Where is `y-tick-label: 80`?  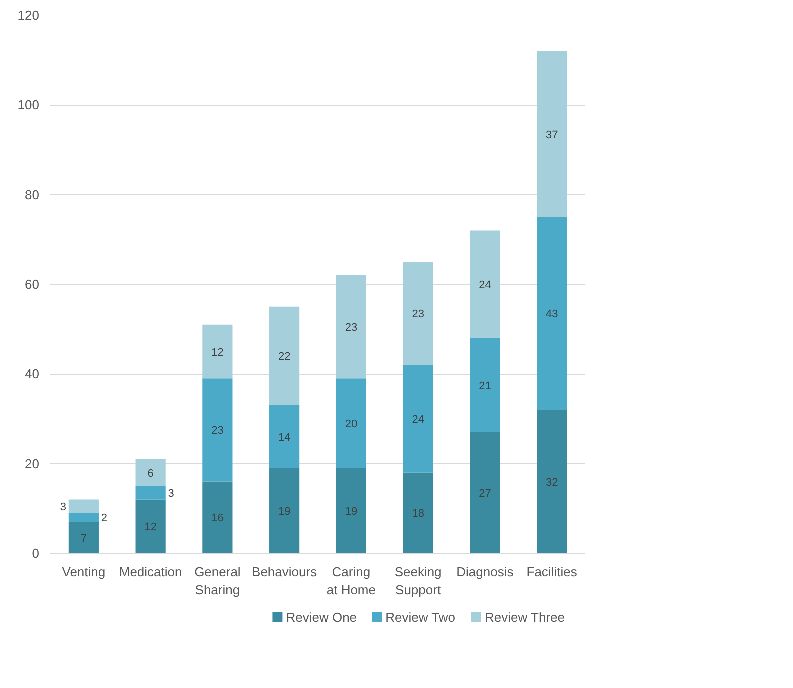 y-tick-label: 80 is located at coordinates (32, 194).